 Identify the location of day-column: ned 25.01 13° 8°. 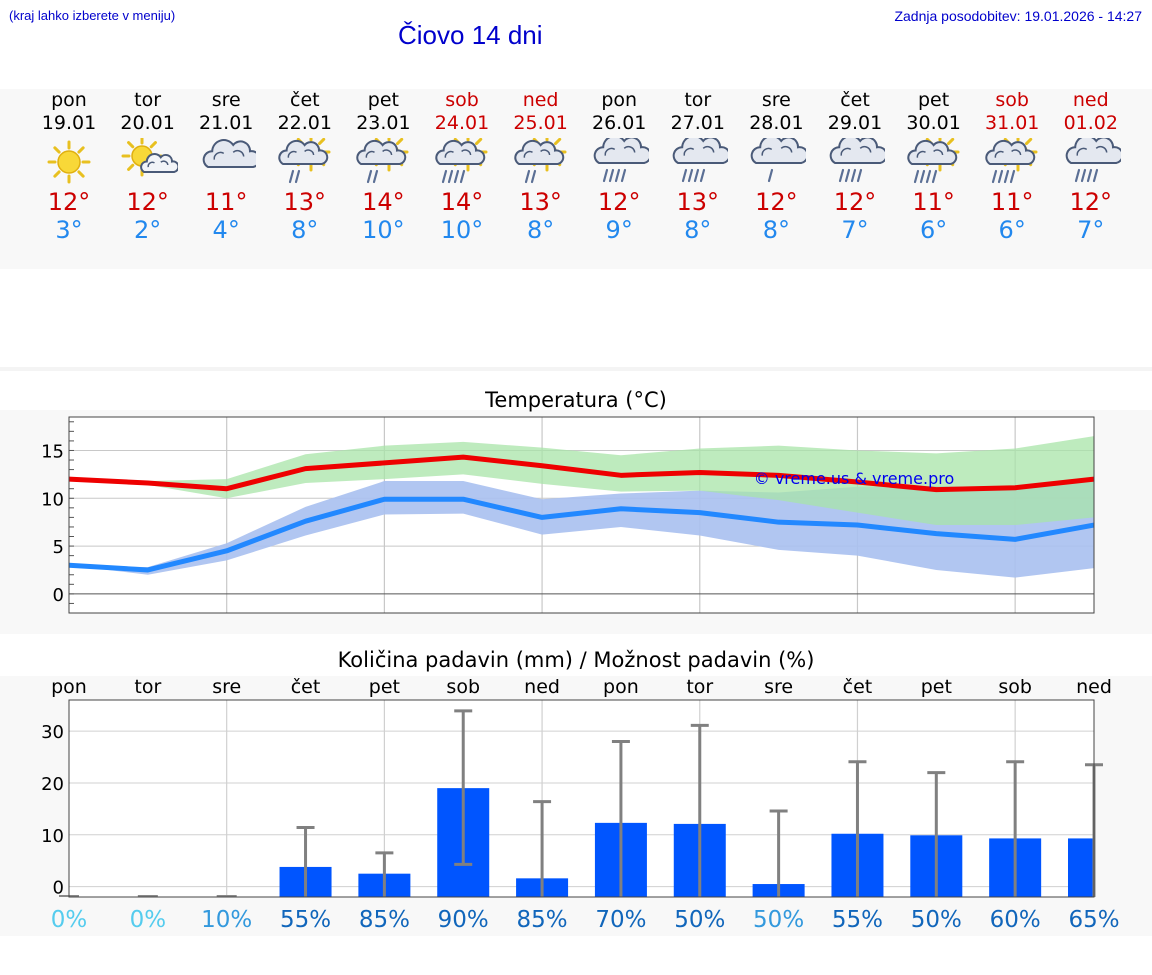
(541, 166).